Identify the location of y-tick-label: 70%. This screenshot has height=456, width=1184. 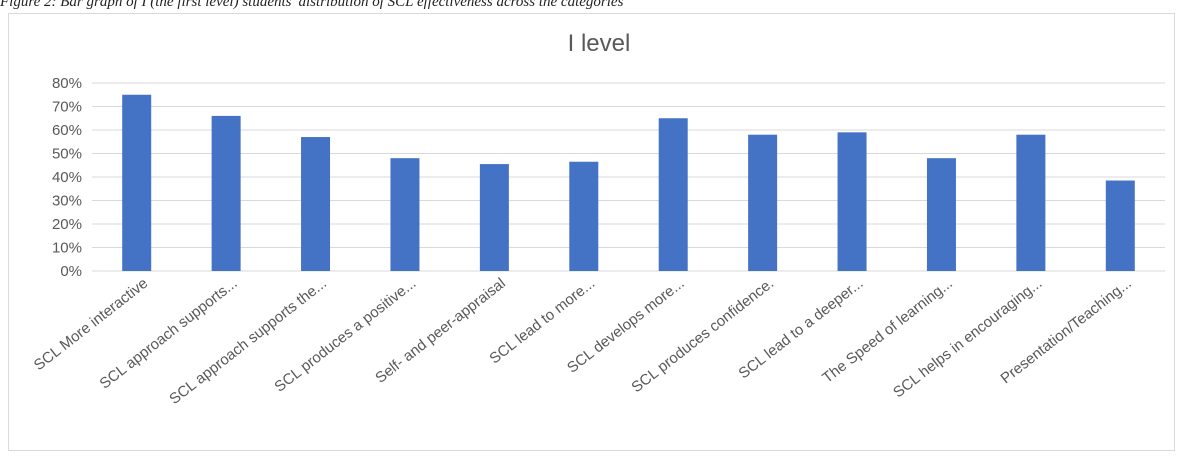
(67, 107).